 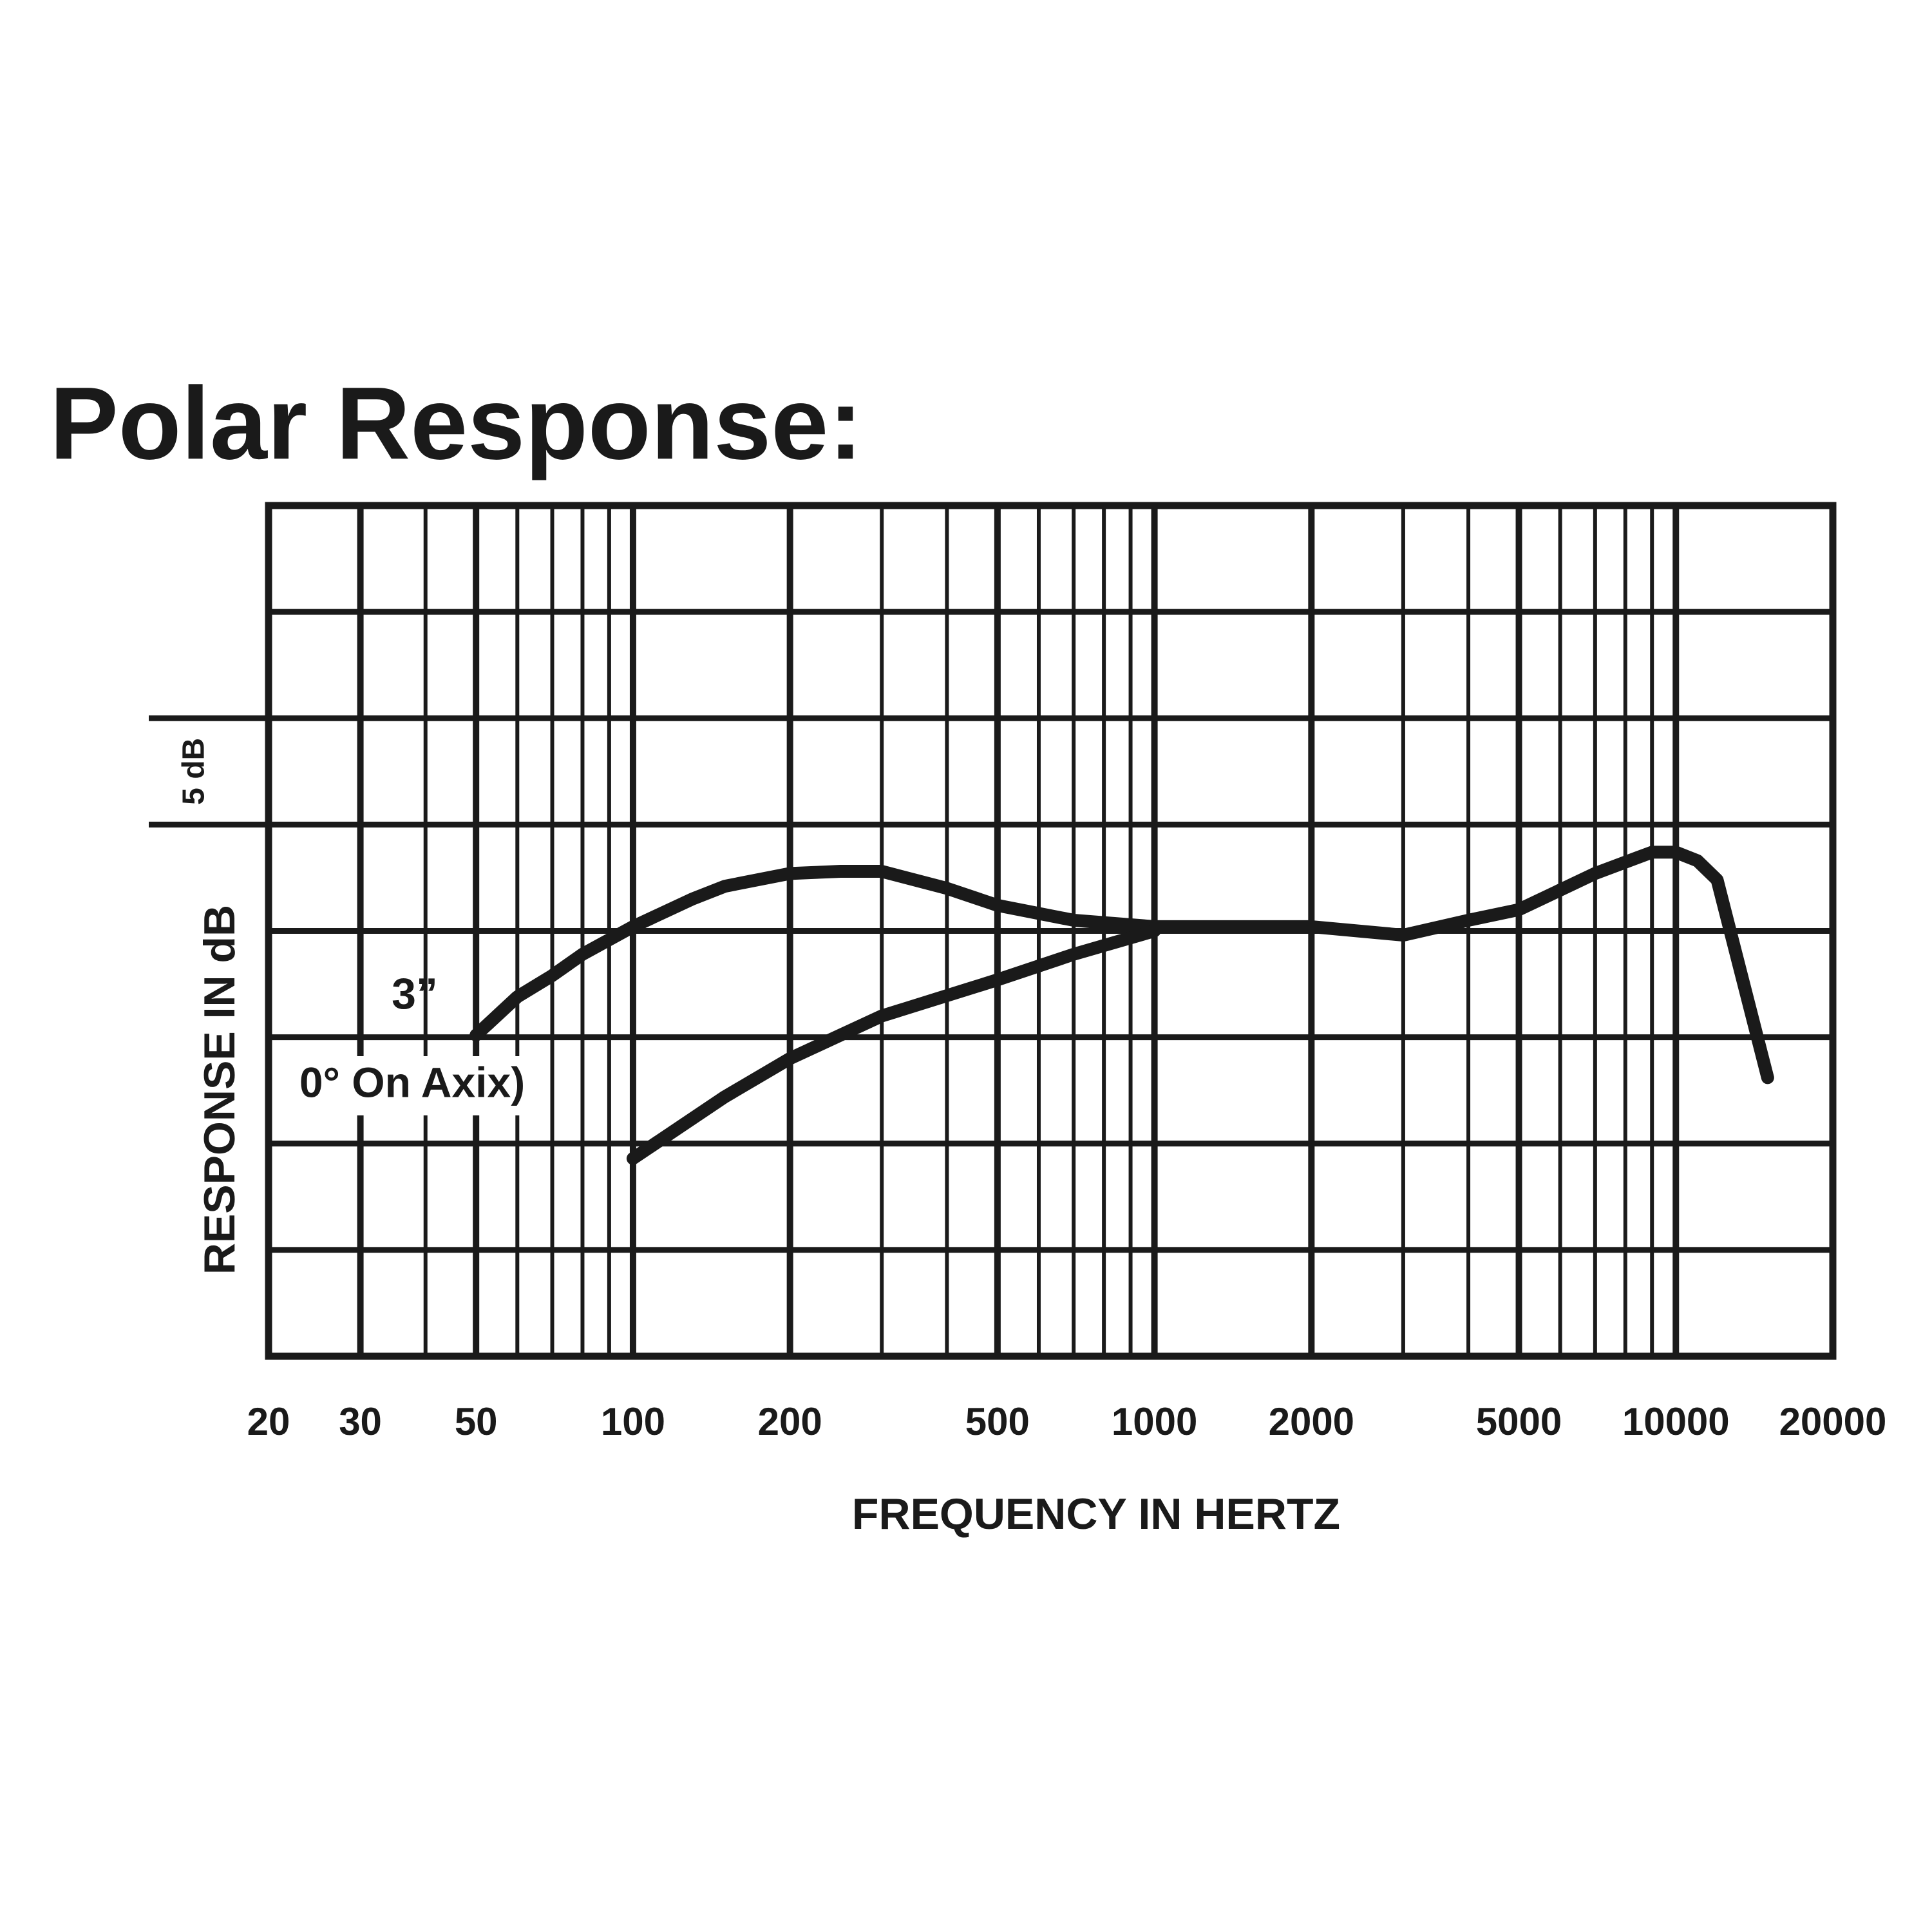 What do you see at coordinates (633, 1421) in the screenshot?
I see `x-tick-label: 100` at bounding box center [633, 1421].